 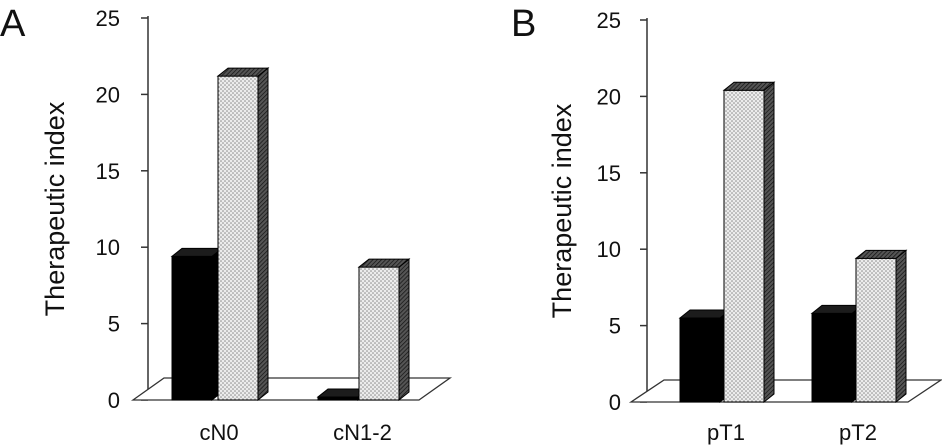 I want to click on panel-label: A, so click(x=13, y=24).